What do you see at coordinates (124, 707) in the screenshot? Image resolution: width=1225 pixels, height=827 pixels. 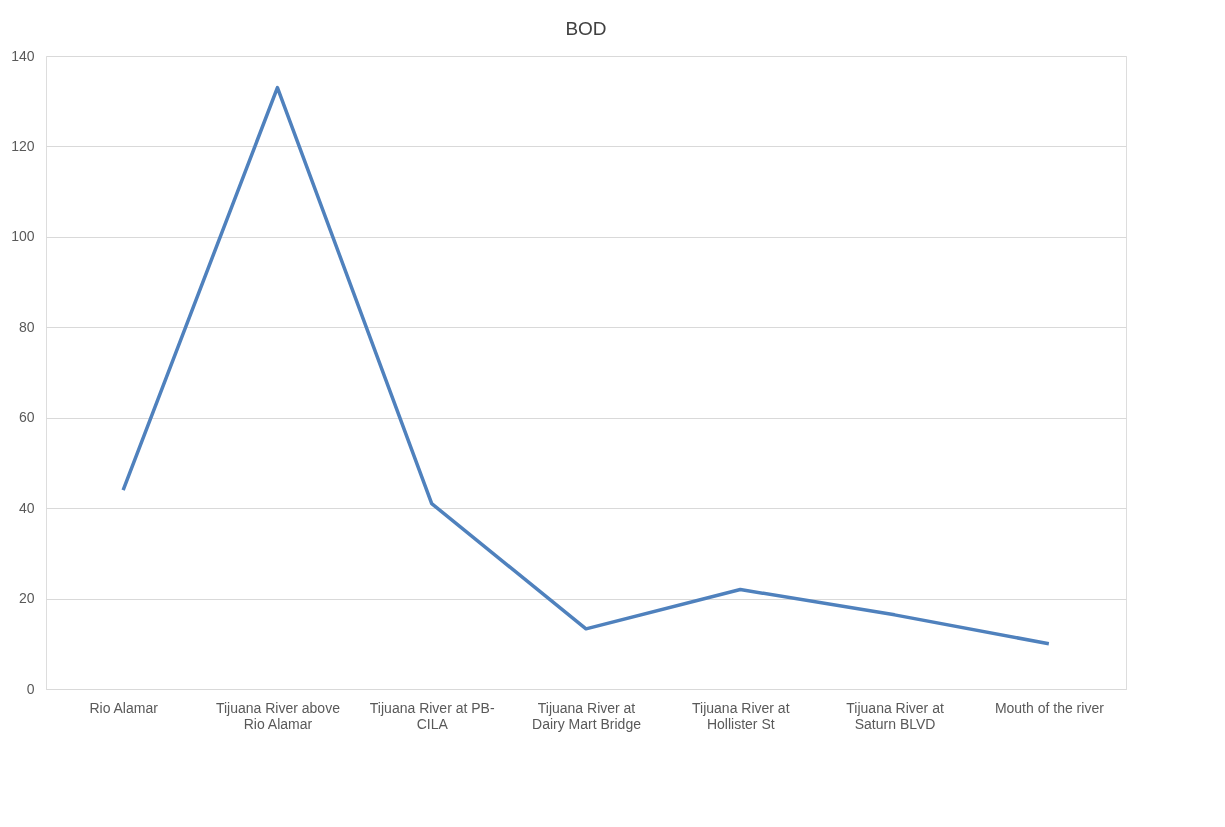 I see `x-tick-label: Rio Alamar` at bounding box center [124, 707].